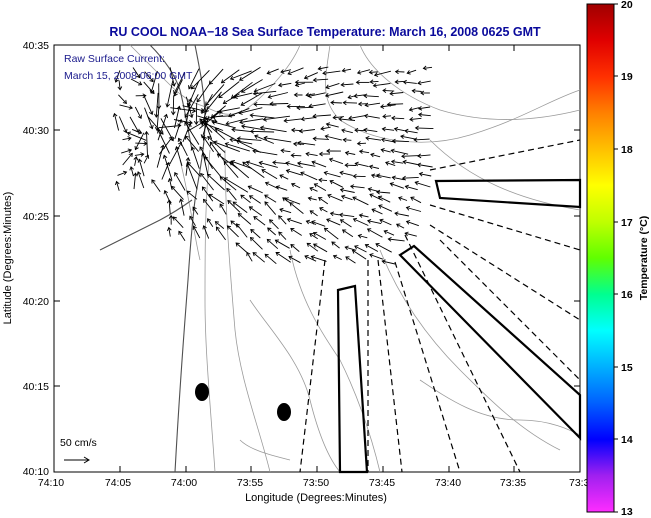  I want to click on coastline, so click(152, 258).